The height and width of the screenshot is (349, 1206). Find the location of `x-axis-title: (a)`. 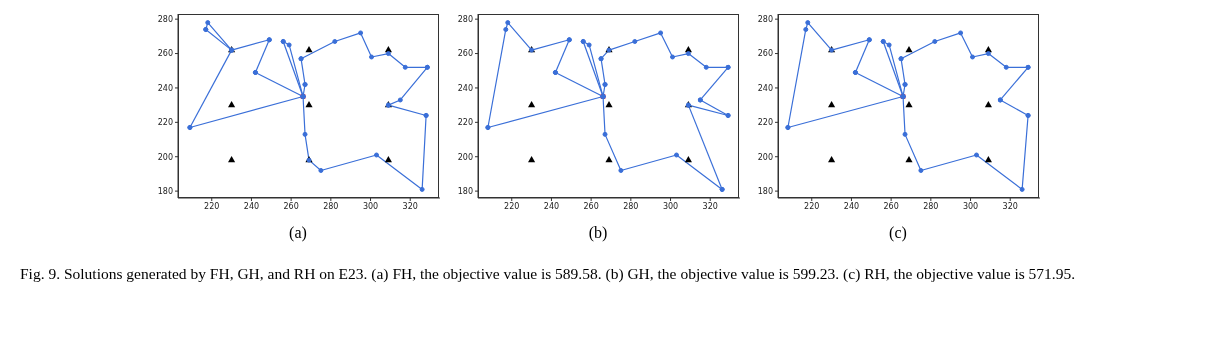

x-axis-title: (a) is located at coordinates (298, 233).